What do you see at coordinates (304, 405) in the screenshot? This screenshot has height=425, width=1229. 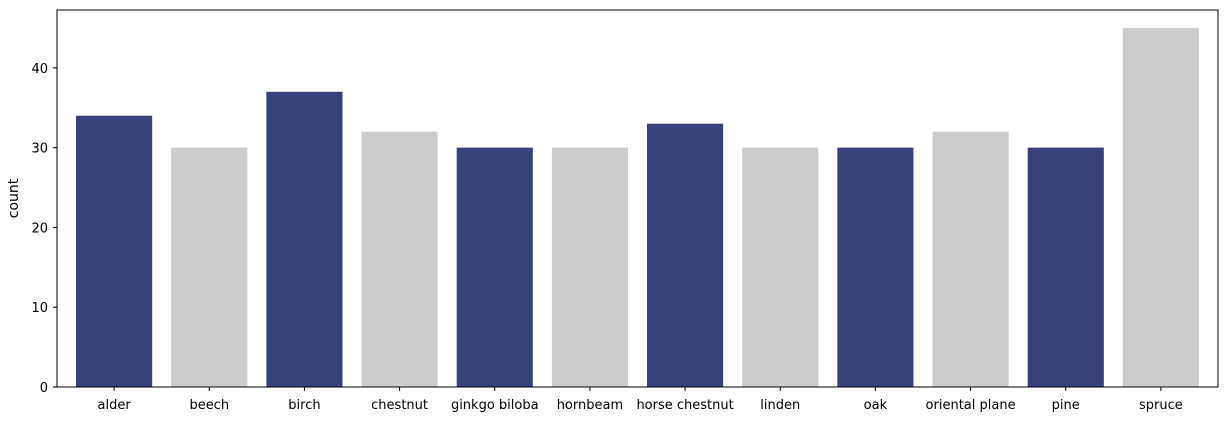 I see `x-tick-label: birch` at bounding box center [304, 405].